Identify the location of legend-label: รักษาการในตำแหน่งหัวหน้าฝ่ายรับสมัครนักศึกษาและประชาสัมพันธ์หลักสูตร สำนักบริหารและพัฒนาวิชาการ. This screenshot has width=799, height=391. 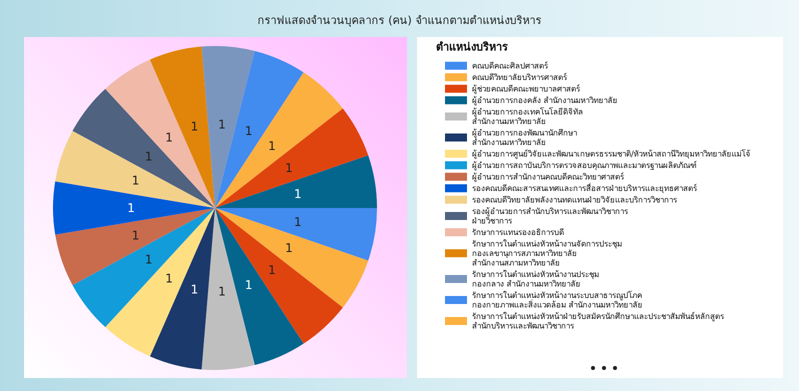
(598, 320).